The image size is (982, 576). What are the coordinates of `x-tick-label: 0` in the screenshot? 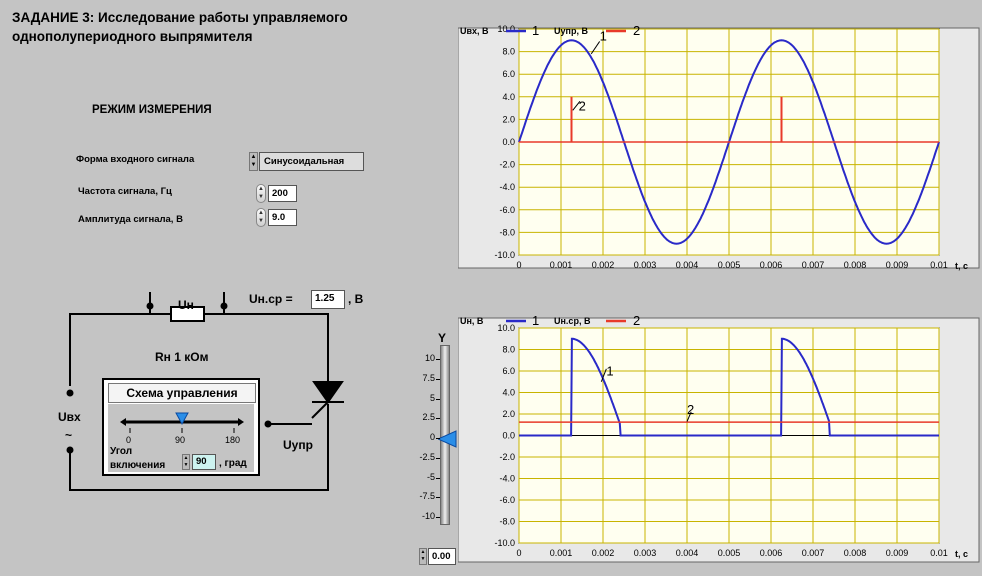 It's located at (518, 265).